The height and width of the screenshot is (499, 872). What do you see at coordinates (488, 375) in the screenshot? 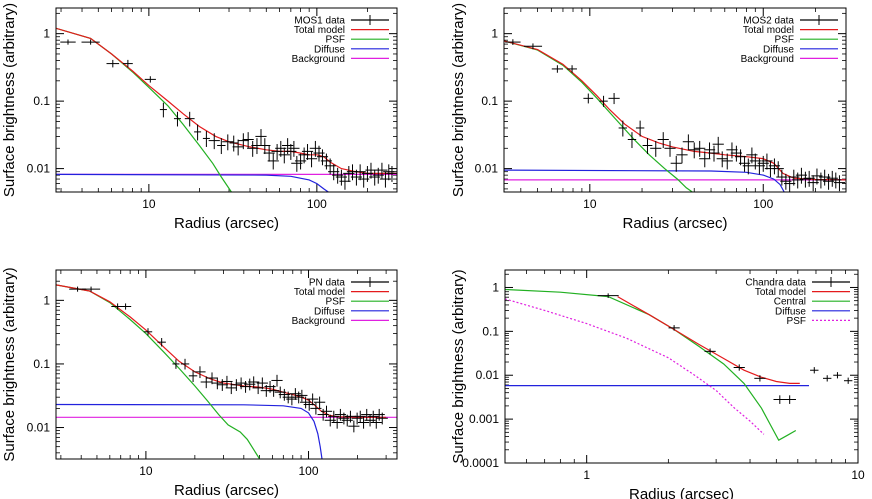
I see `y-tick-label: 0.01` at bounding box center [488, 375].